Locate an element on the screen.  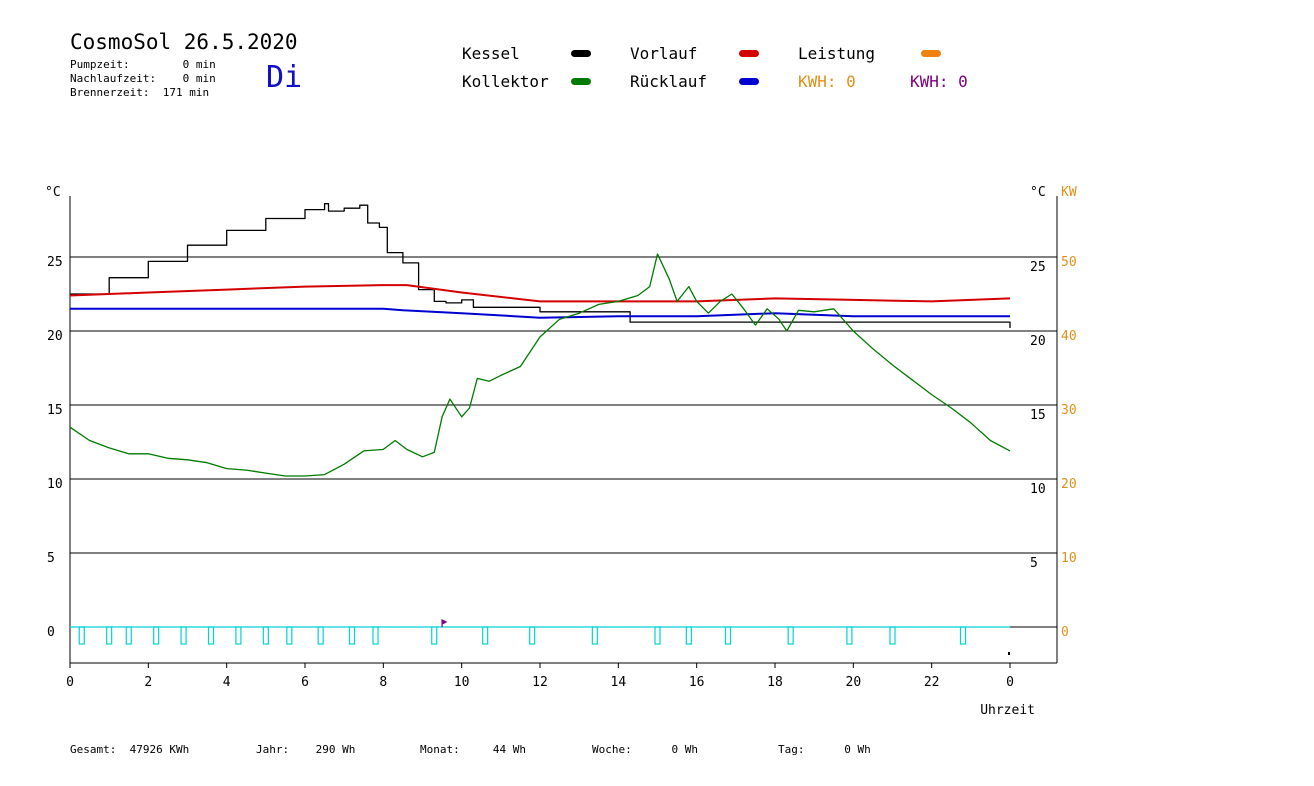
x-tick-label: 22 is located at coordinates (932, 682).